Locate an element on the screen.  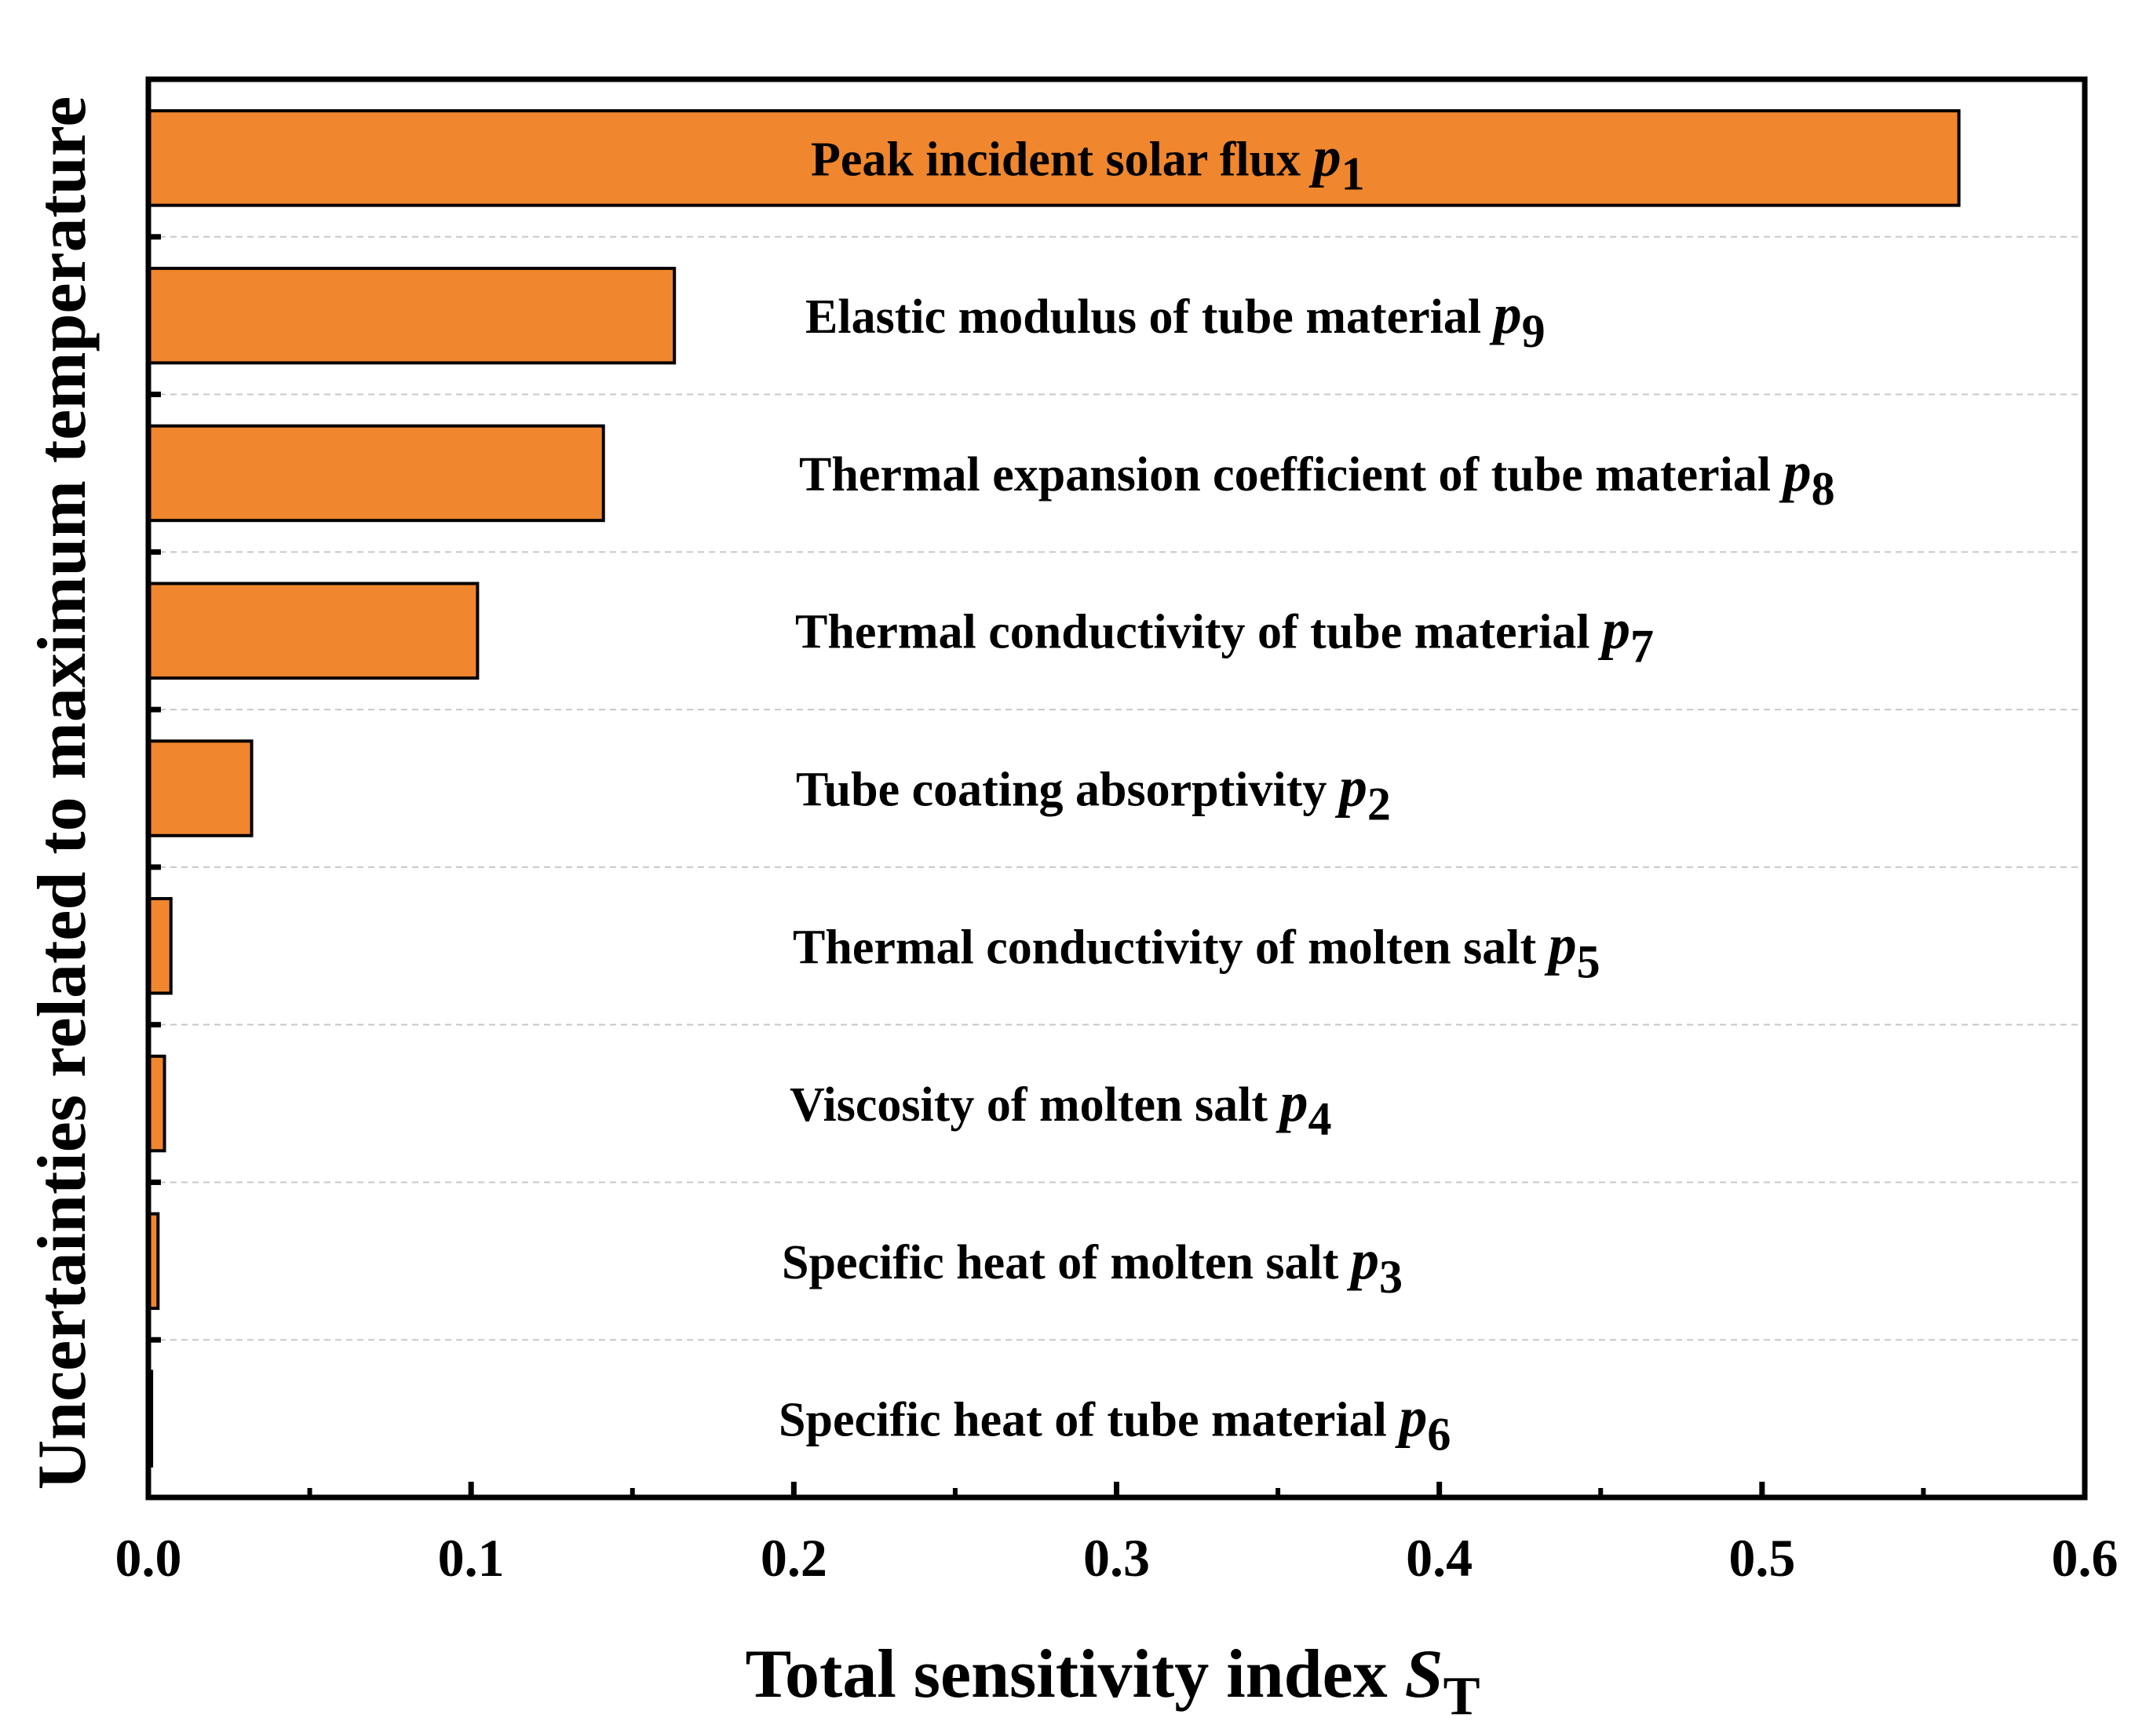
bar-p8 is located at coordinates (376, 473).